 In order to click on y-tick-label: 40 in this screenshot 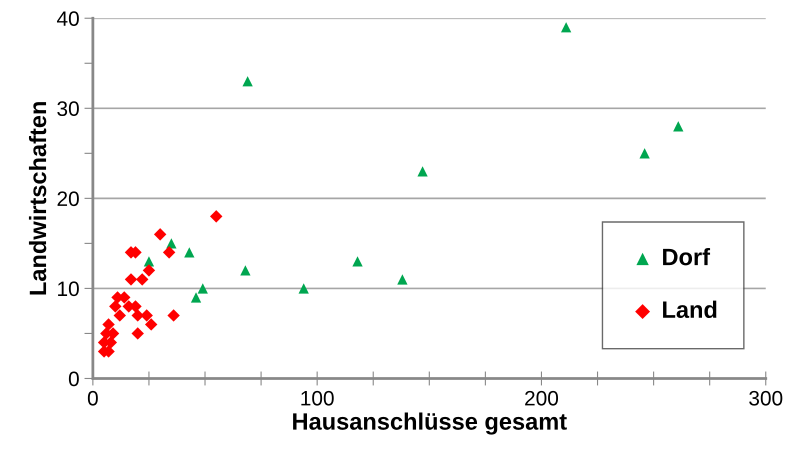, I will do `click(67, 18)`.